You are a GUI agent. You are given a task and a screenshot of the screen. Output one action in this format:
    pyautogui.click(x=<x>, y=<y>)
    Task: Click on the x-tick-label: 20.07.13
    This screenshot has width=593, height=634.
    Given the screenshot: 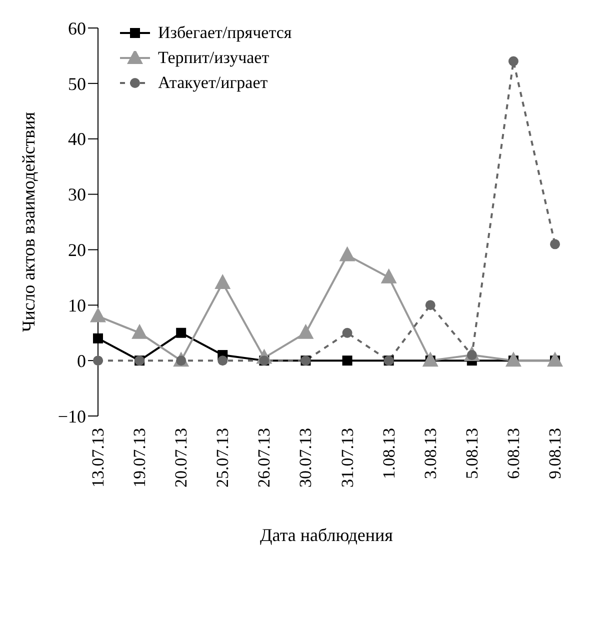 What is the action you would take?
    pyautogui.click(x=181, y=458)
    